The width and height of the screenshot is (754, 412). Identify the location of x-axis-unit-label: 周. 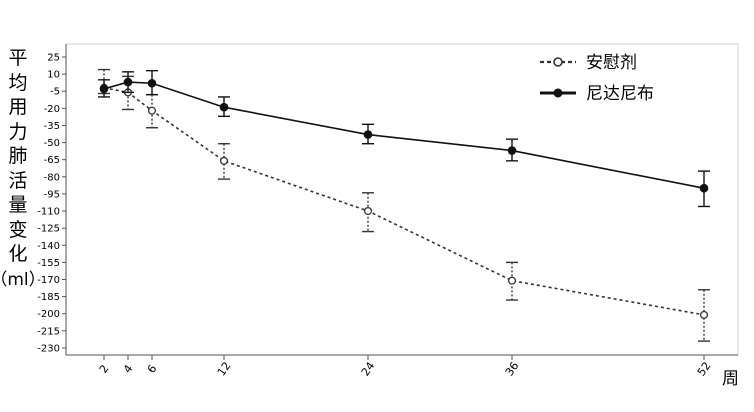
(730, 379).